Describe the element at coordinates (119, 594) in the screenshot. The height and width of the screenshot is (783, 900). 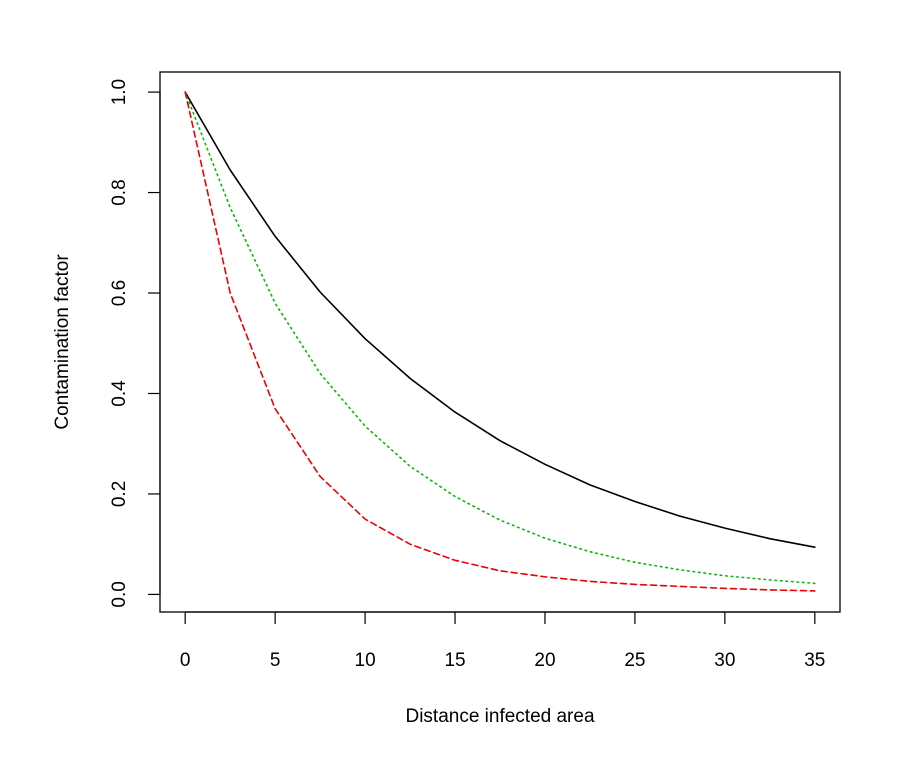
I see `y-tick-label: 0.0` at that location.